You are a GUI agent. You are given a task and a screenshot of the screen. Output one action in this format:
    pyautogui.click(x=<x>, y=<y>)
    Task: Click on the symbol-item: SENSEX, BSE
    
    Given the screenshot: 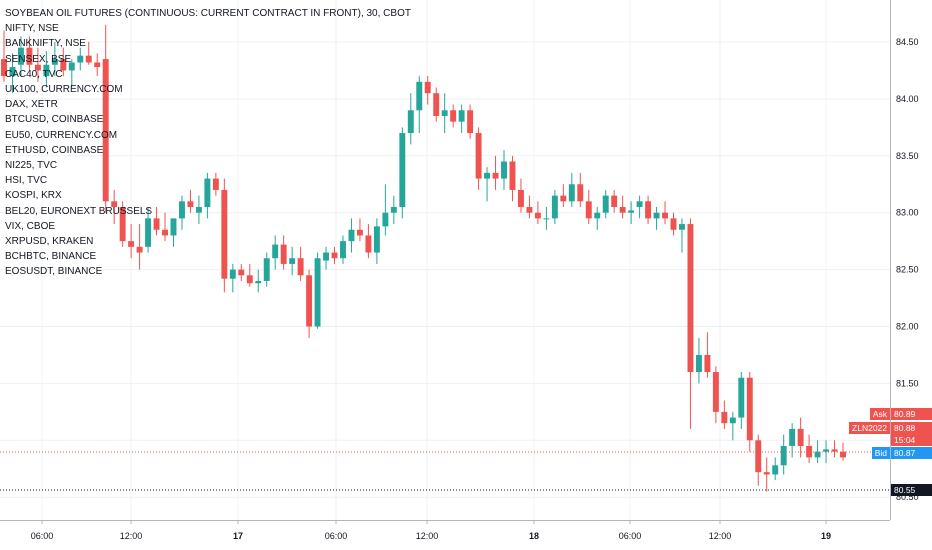 What is the action you would take?
    pyautogui.click(x=38, y=59)
    